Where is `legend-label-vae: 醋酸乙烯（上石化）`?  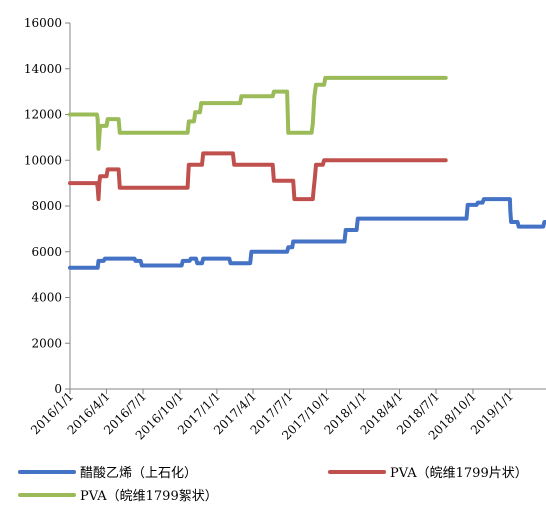 legend-label-vae: 醋酸乙烯（上石化） is located at coordinates (139, 473).